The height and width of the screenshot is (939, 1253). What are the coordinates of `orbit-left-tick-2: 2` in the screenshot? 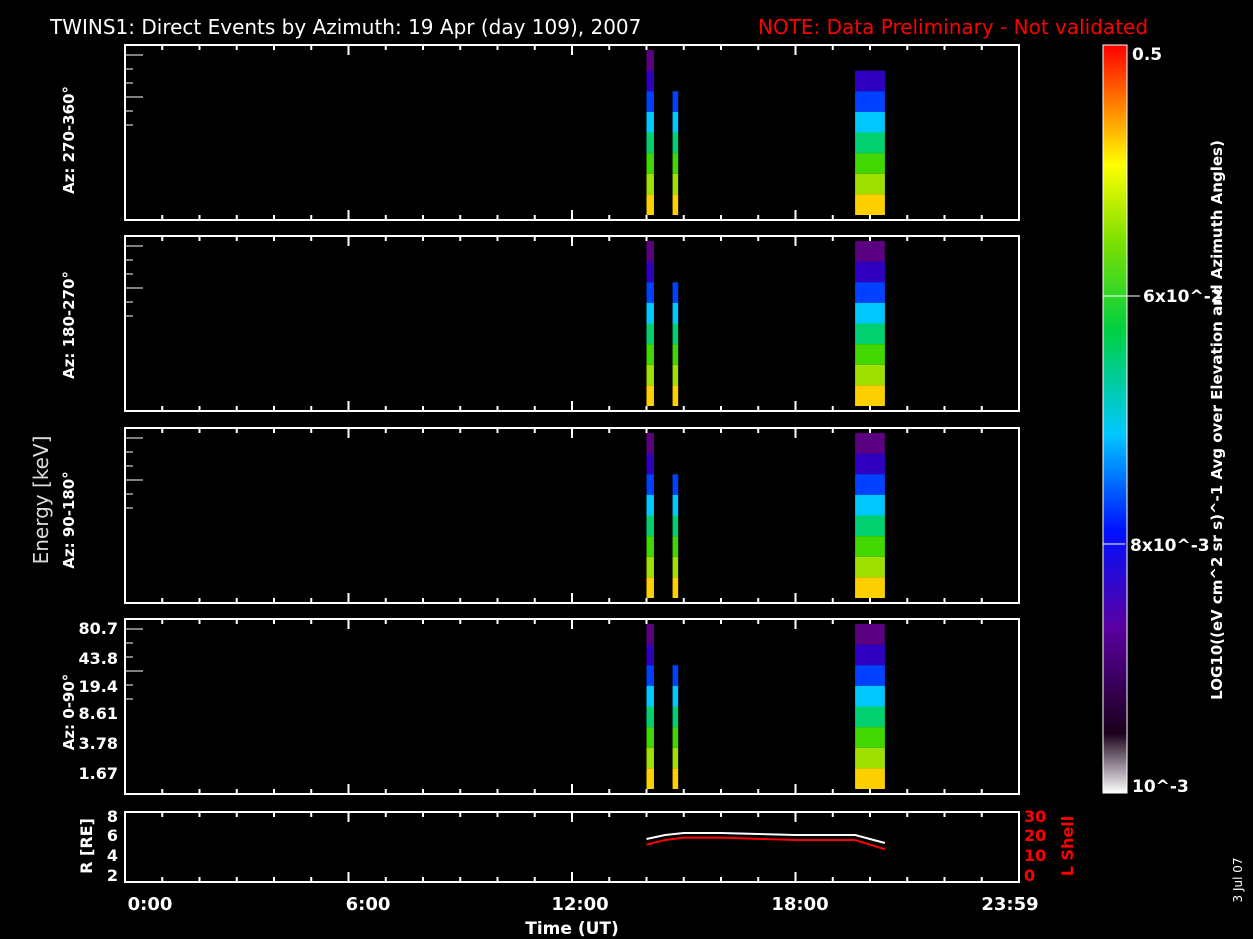 It's located at (112, 875).